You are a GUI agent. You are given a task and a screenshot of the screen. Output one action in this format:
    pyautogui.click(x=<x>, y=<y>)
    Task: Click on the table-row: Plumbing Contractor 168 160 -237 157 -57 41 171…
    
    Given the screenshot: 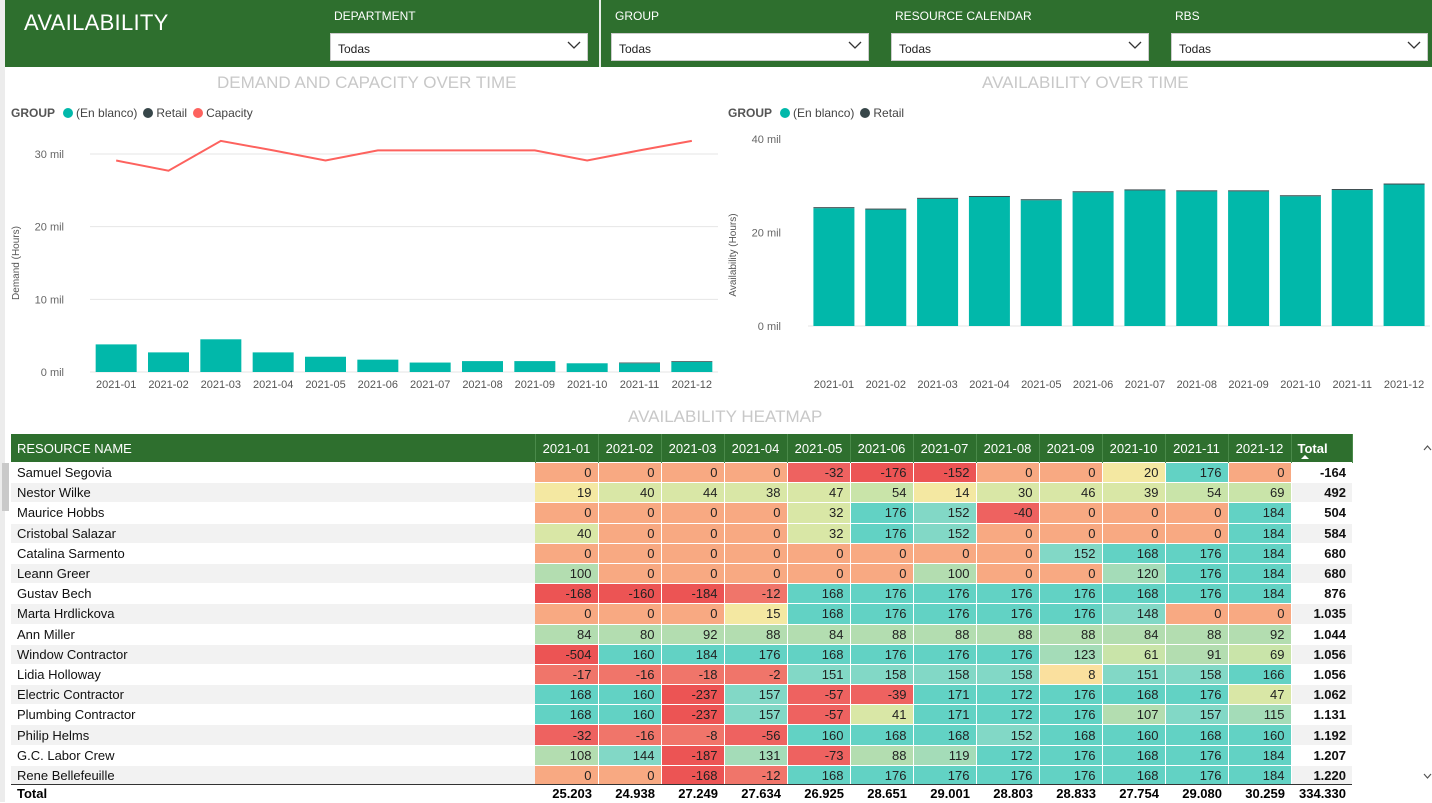 What is the action you would take?
    pyautogui.click(x=681, y=714)
    